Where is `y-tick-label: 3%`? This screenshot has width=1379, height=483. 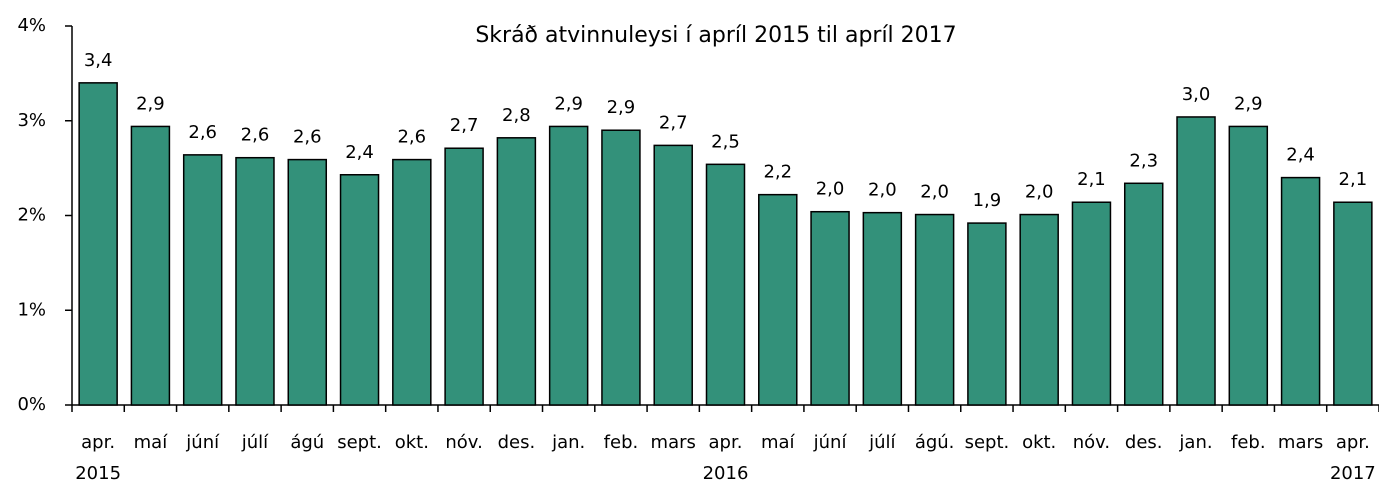 y-tick-label: 3% is located at coordinates (31, 120).